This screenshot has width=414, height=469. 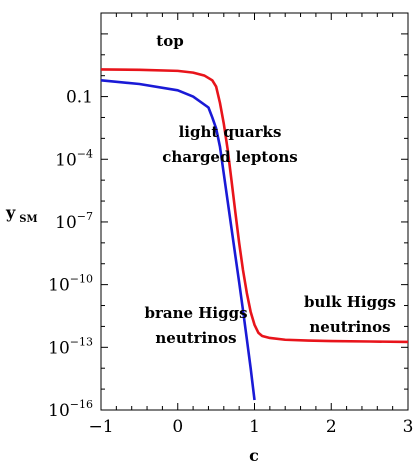 I want to click on y-tick-label: 10⁻¹⁰, so click(x=70, y=284).